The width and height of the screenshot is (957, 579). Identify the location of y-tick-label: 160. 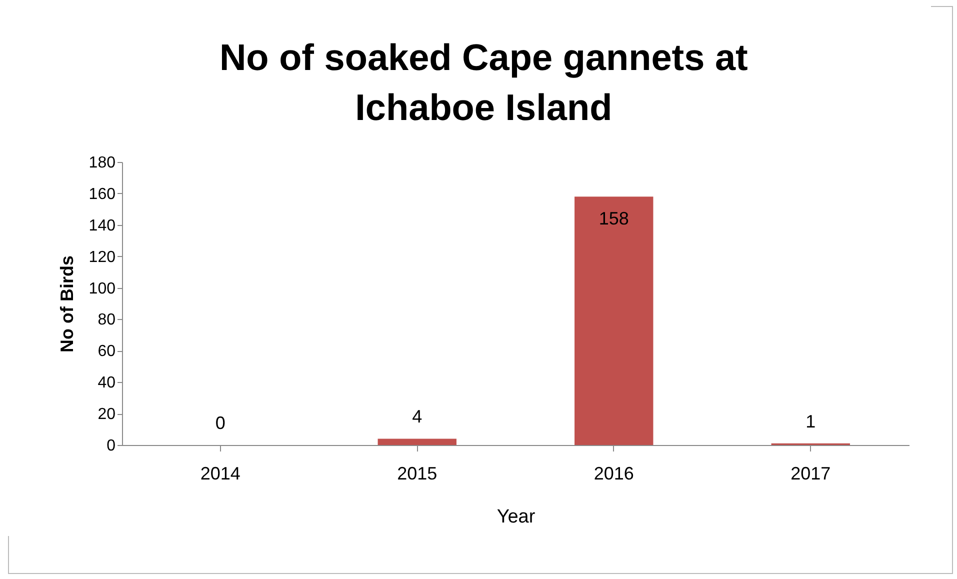
(102, 194).